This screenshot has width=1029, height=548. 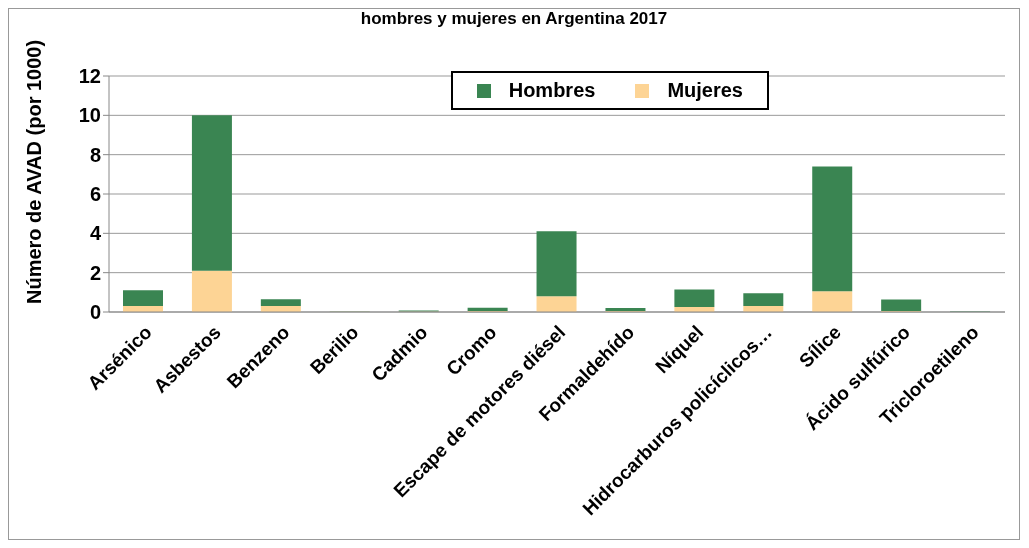 What do you see at coordinates (89, 76) in the screenshot?
I see `y-tick-label: 12` at bounding box center [89, 76].